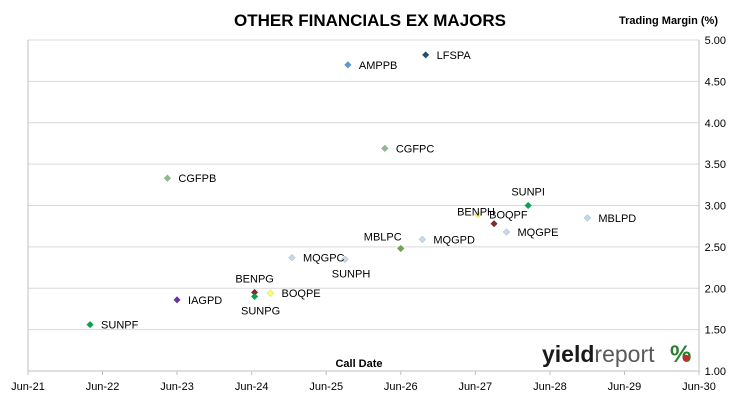 This screenshot has width=731, height=401. Describe the element at coordinates (686, 358) in the screenshot. I see `logo-red-dot-icon` at that location.